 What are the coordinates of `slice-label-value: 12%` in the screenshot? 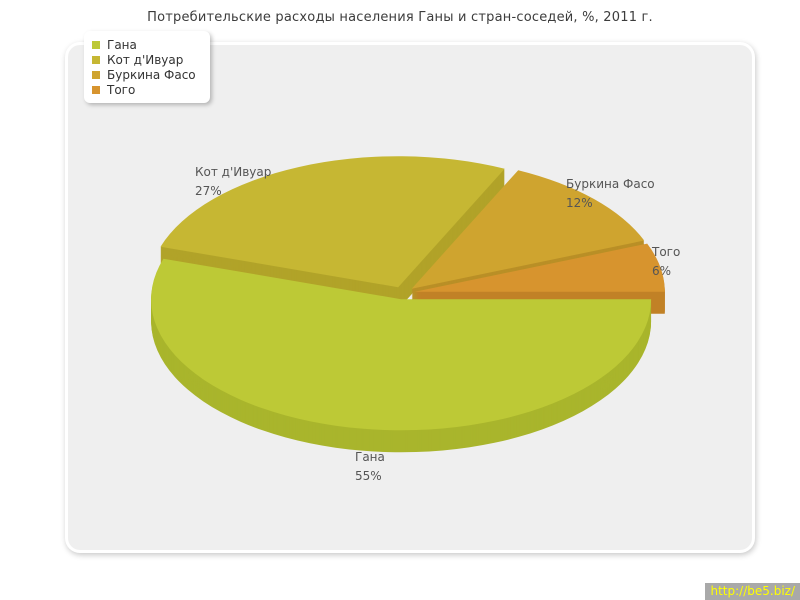 It's located at (579, 203).